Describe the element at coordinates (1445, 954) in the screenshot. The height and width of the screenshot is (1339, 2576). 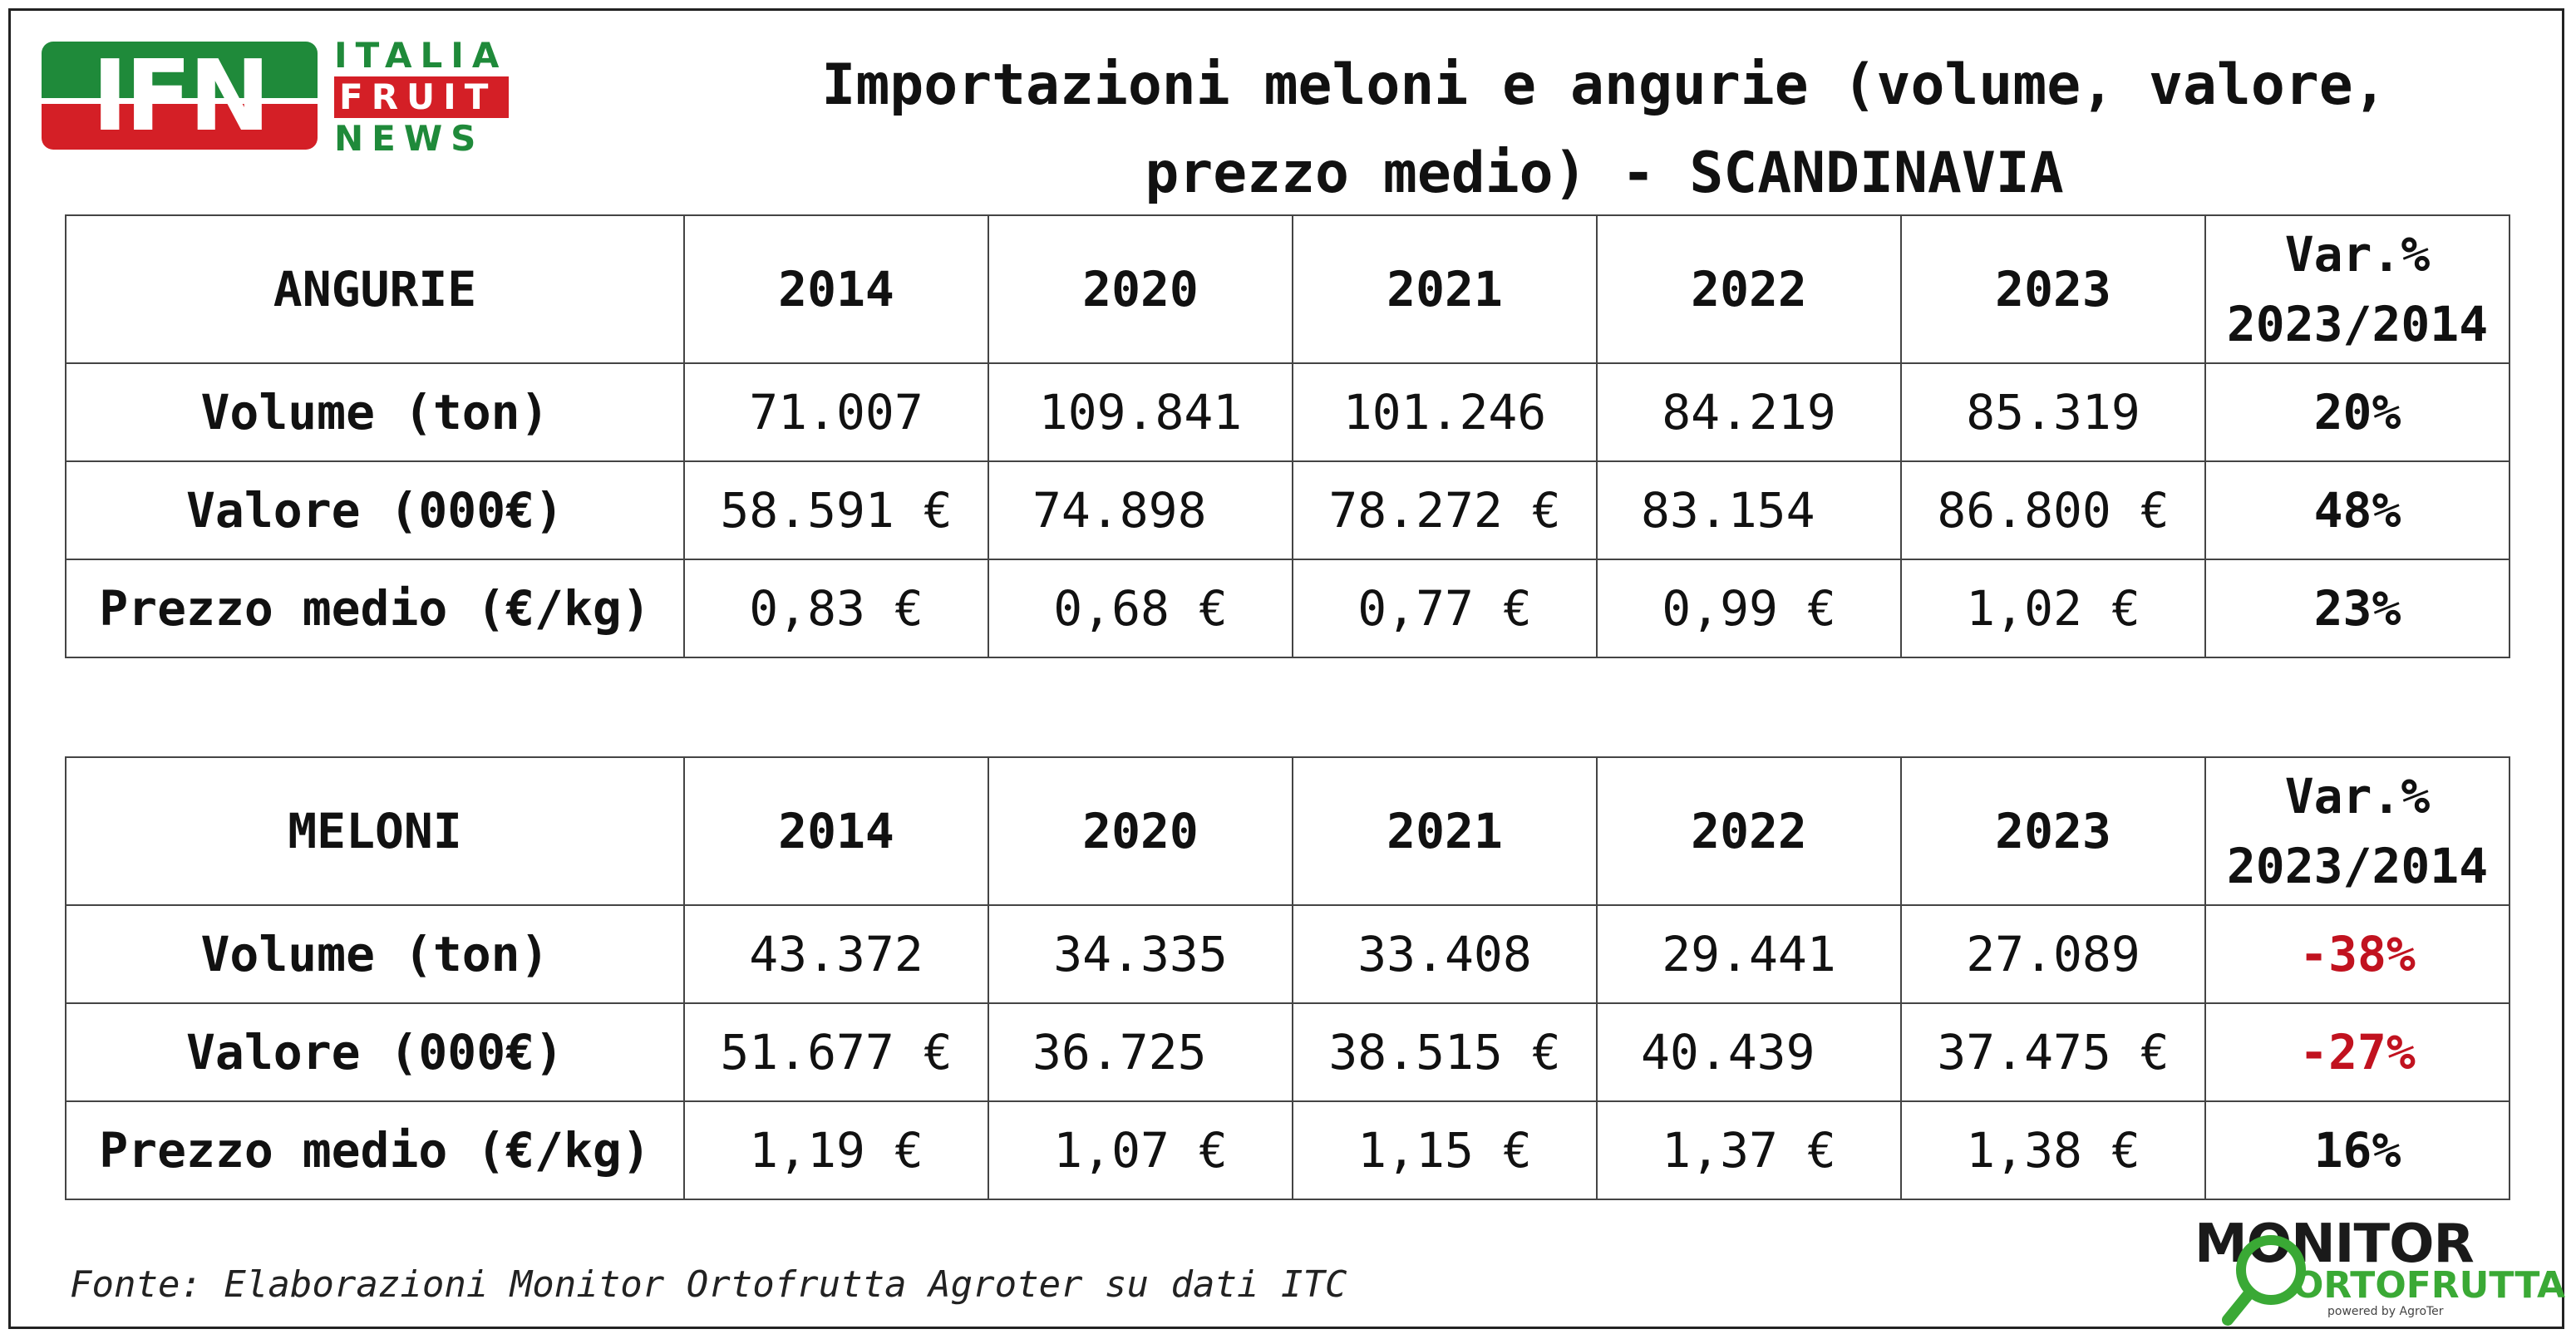
I see `value-cell: 33.408` at that location.